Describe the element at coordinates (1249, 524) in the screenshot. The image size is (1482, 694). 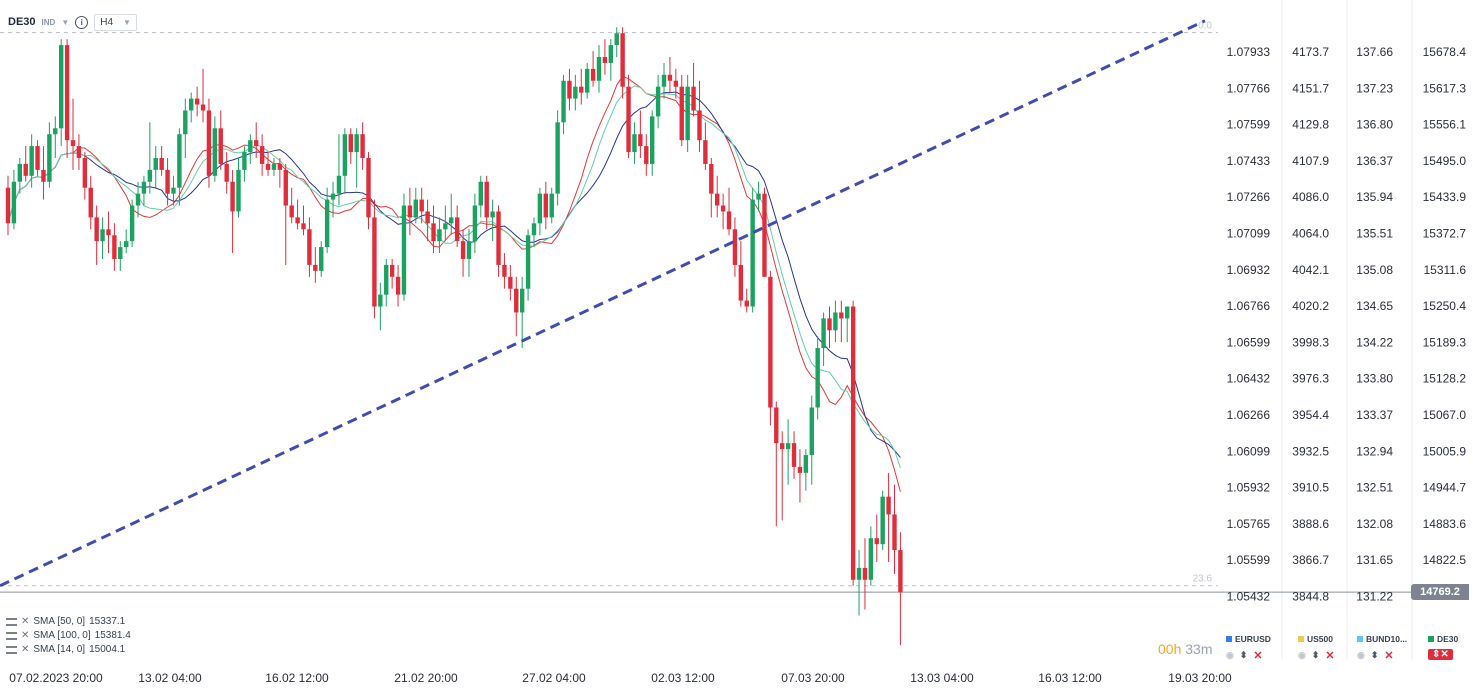
I see `y-tick-label: 1.05765` at that location.